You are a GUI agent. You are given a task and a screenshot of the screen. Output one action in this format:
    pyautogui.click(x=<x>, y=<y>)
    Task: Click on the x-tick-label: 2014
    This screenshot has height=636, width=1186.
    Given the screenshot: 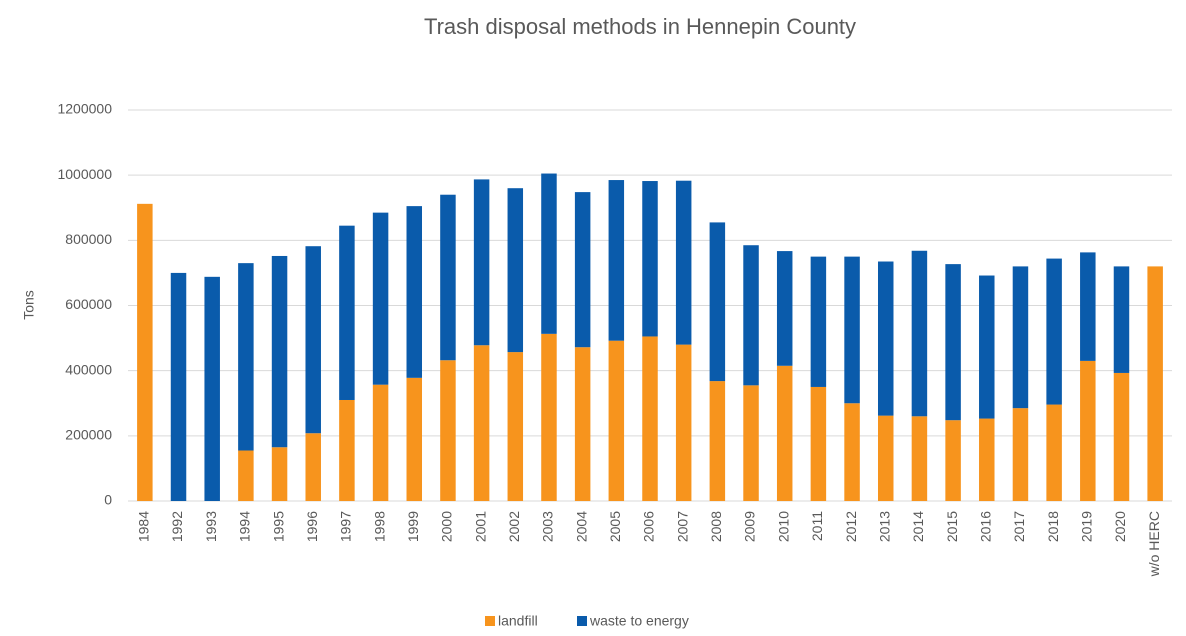 What is the action you would take?
    pyautogui.click(x=918, y=526)
    